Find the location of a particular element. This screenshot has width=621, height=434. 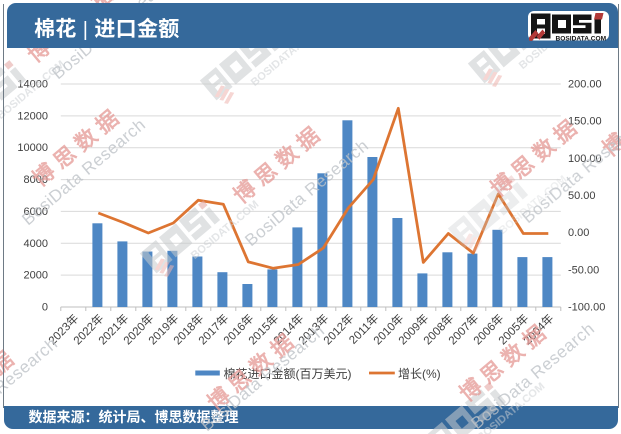

svg-text: 200.00 is located at coordinates (585, 85).